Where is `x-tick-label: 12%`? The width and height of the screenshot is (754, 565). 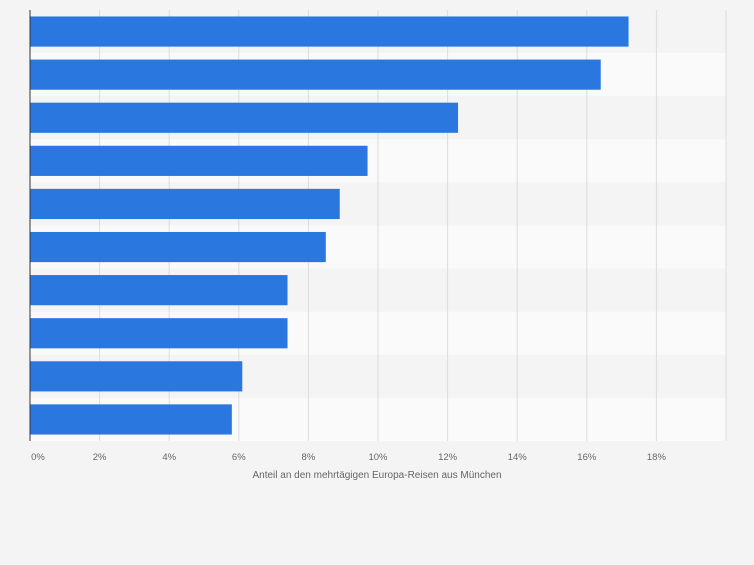
x-tick-label: 12% is located at coordinates (448, 457).